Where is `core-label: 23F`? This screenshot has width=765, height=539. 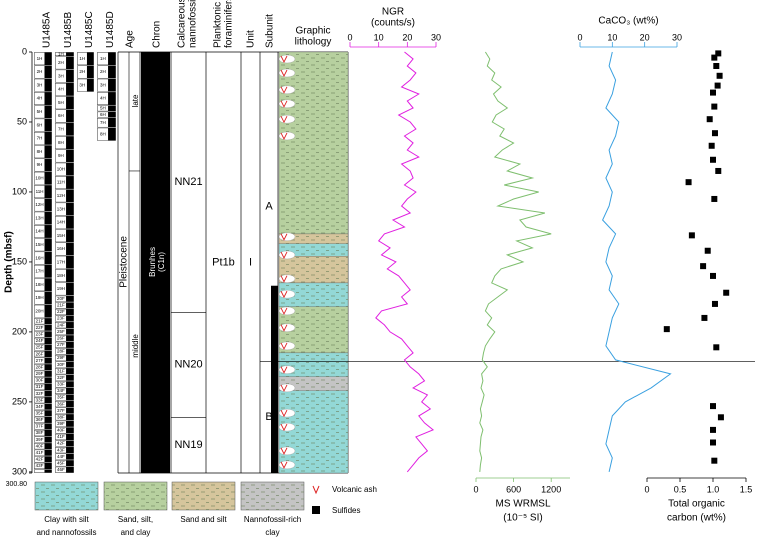 core-label: 23F is located at coordinates (40, 334).